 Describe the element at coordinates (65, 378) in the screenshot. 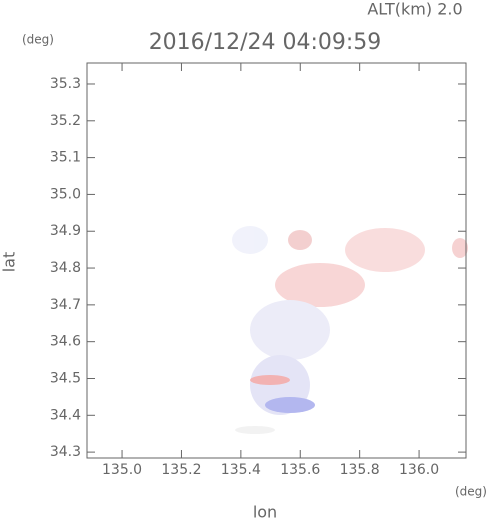

I see `y-tick-label: 34.5` at that location.